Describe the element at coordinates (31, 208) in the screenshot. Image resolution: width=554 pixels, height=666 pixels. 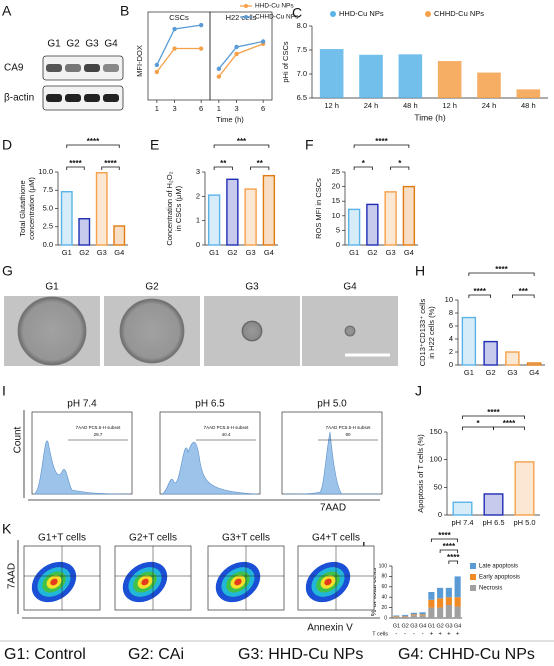
I see `y-axis-label: concentration (μM)` at that location.